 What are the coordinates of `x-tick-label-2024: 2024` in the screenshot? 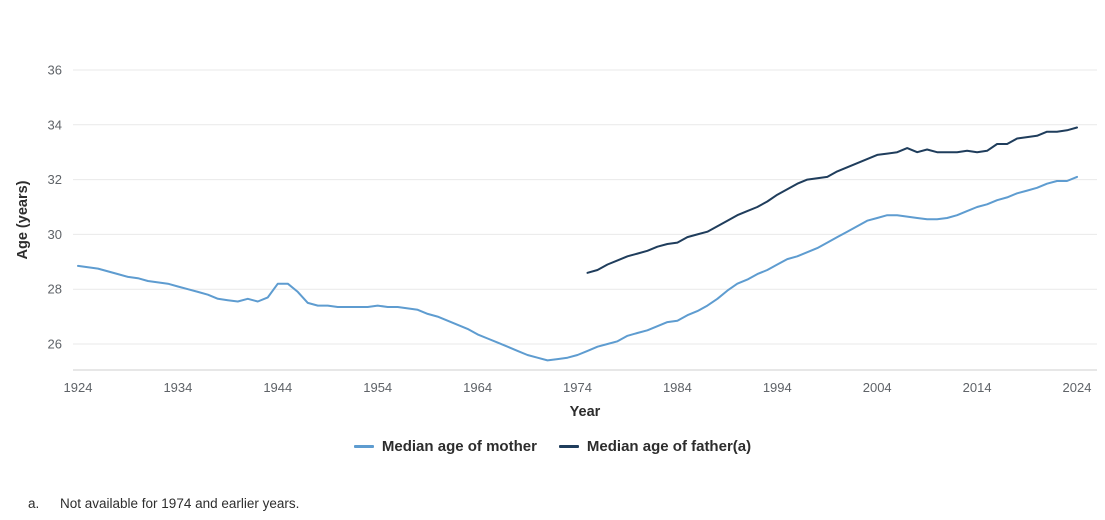 It's located at (1077, 387).